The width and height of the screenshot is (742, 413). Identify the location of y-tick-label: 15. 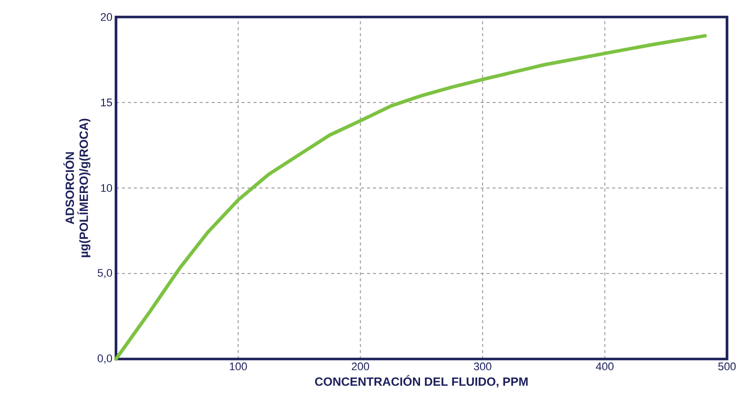
(106, 102).